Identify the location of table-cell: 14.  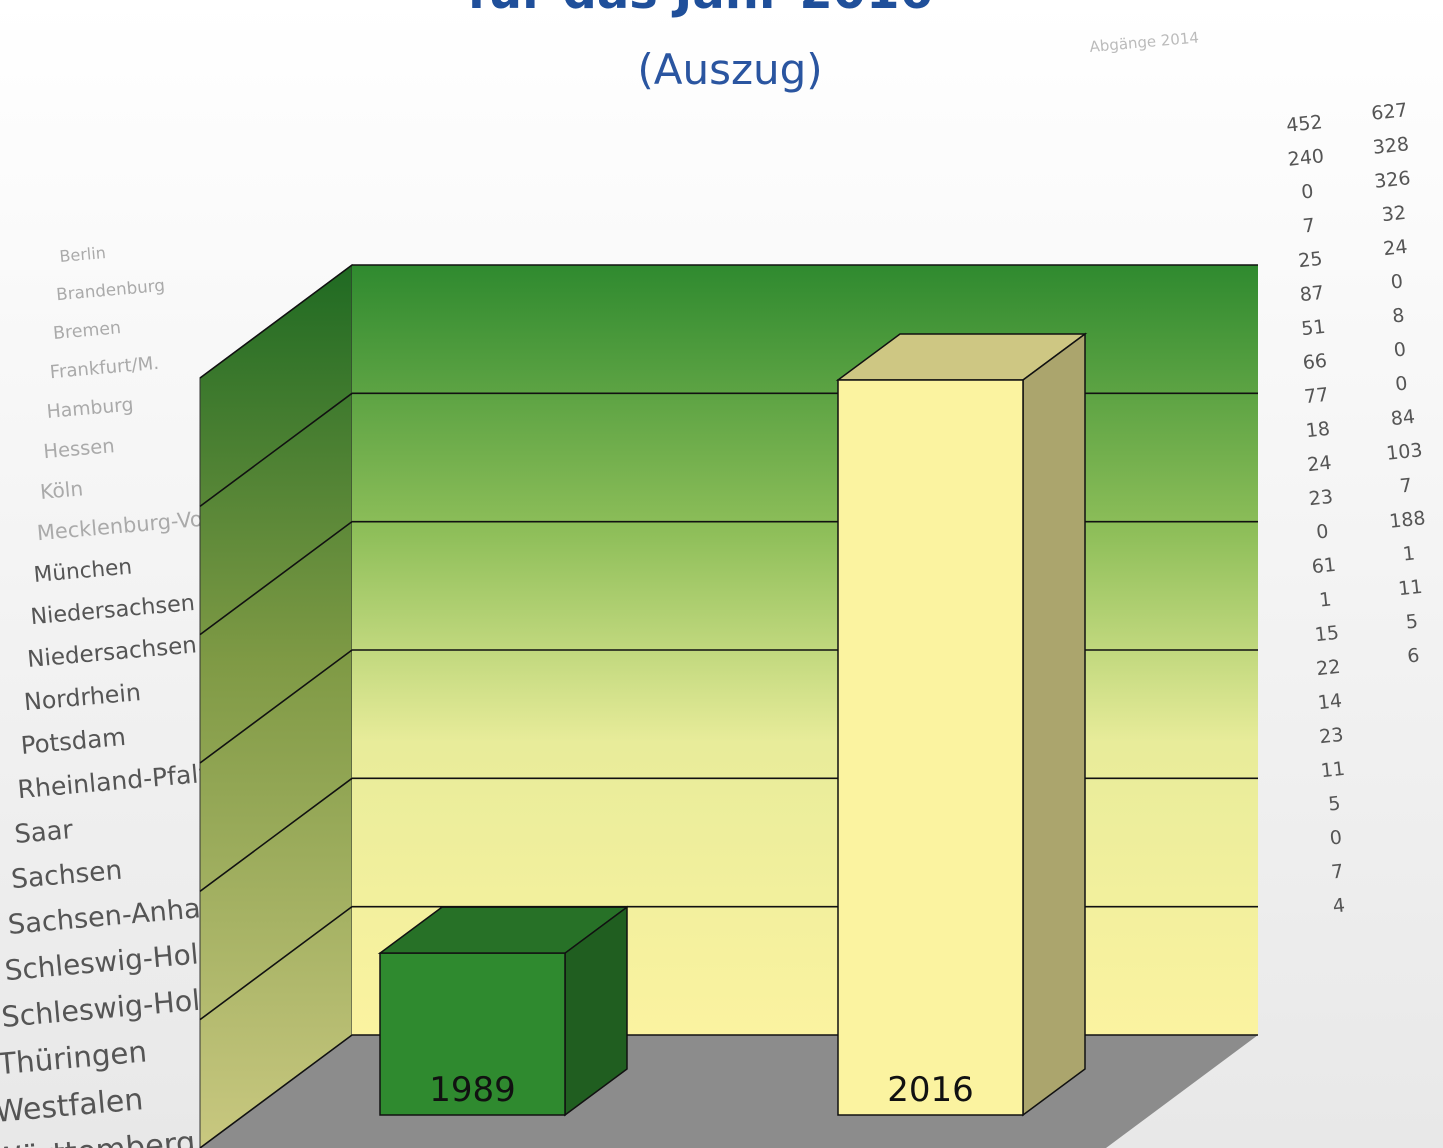
(1330, 702).